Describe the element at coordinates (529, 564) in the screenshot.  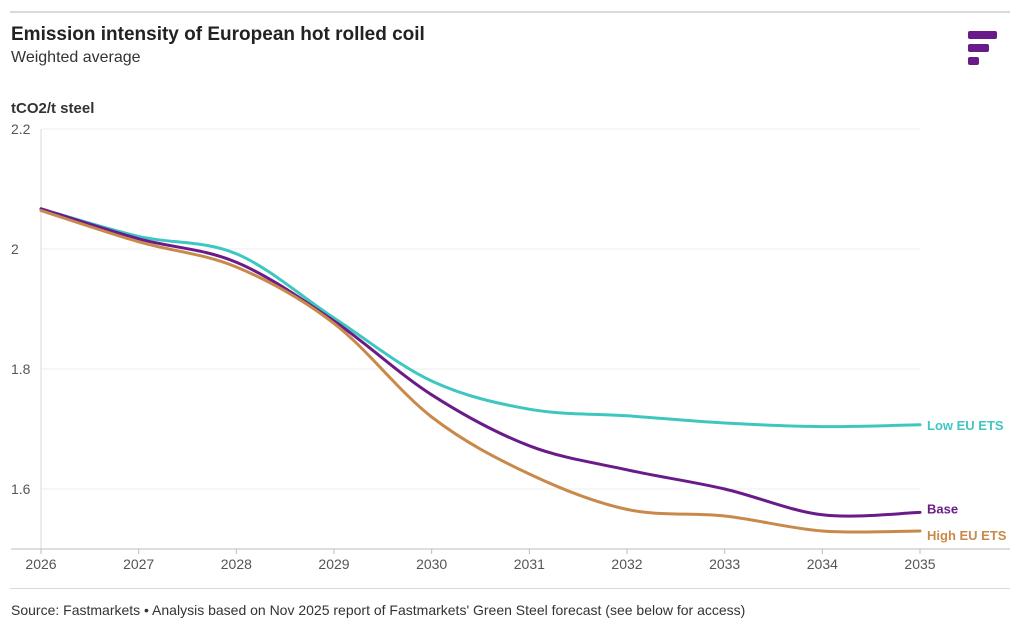
I see `x-tick-label: 2031` at that location.